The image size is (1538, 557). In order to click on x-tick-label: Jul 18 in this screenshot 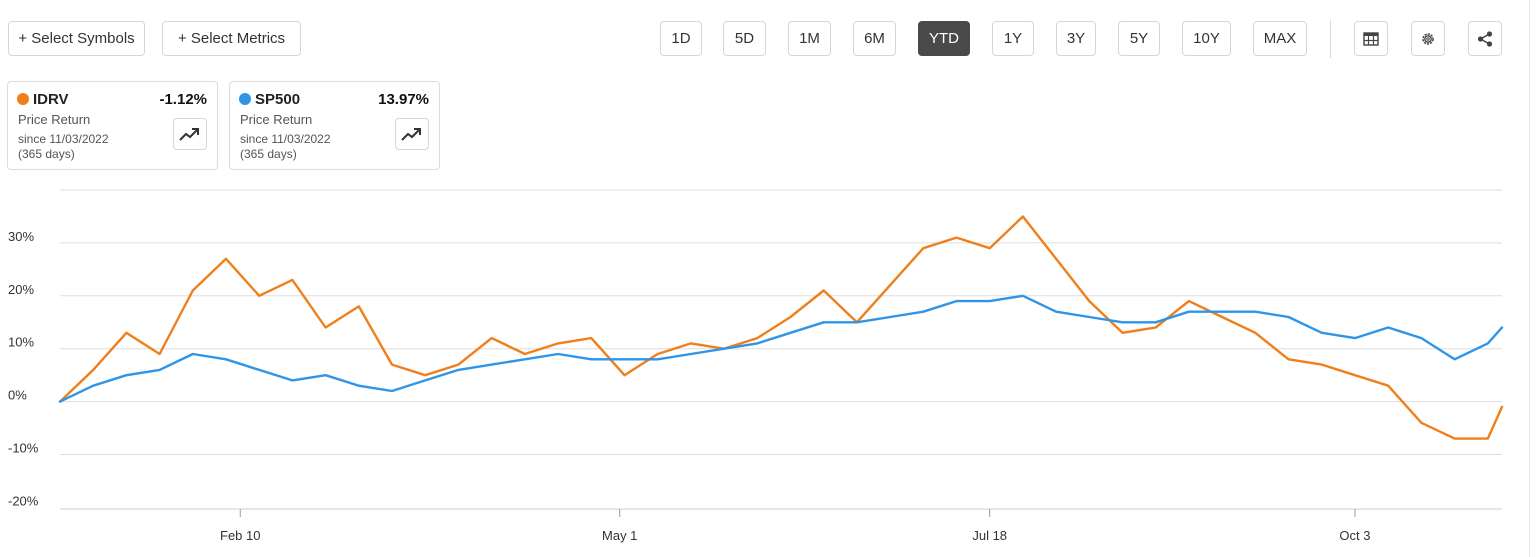, I will do `click(989, 535)`.